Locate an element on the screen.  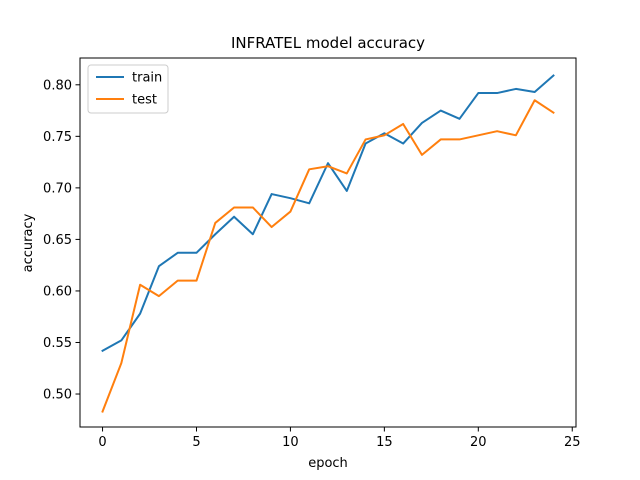
y-tick-label: 0.80 is located at coordinates (57, 85).